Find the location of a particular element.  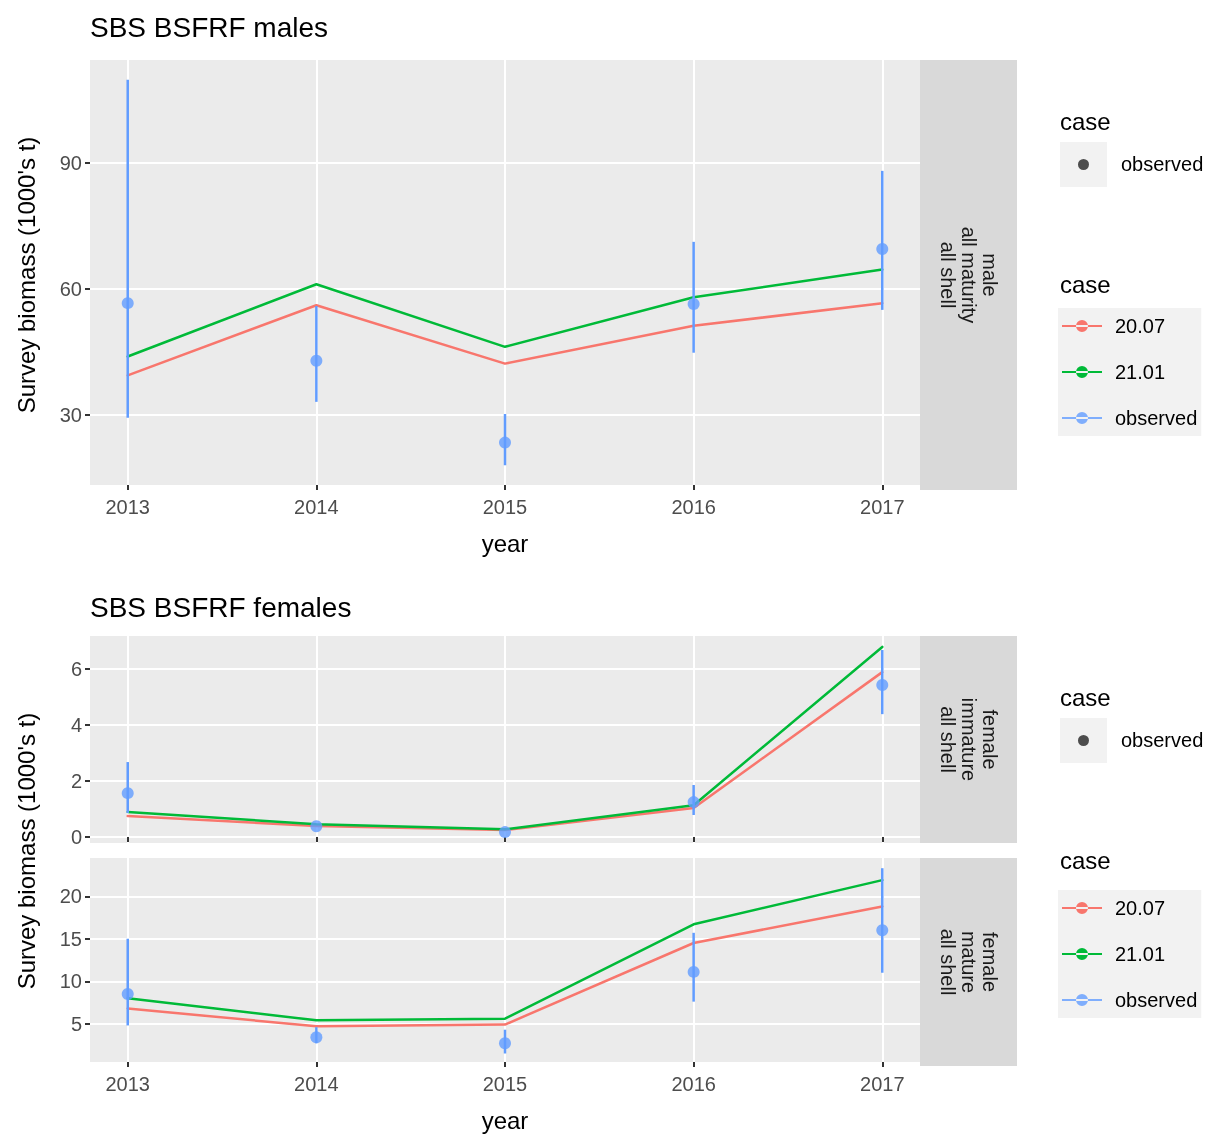

y-tick-label: 6 is located at coordinates (76, 669).